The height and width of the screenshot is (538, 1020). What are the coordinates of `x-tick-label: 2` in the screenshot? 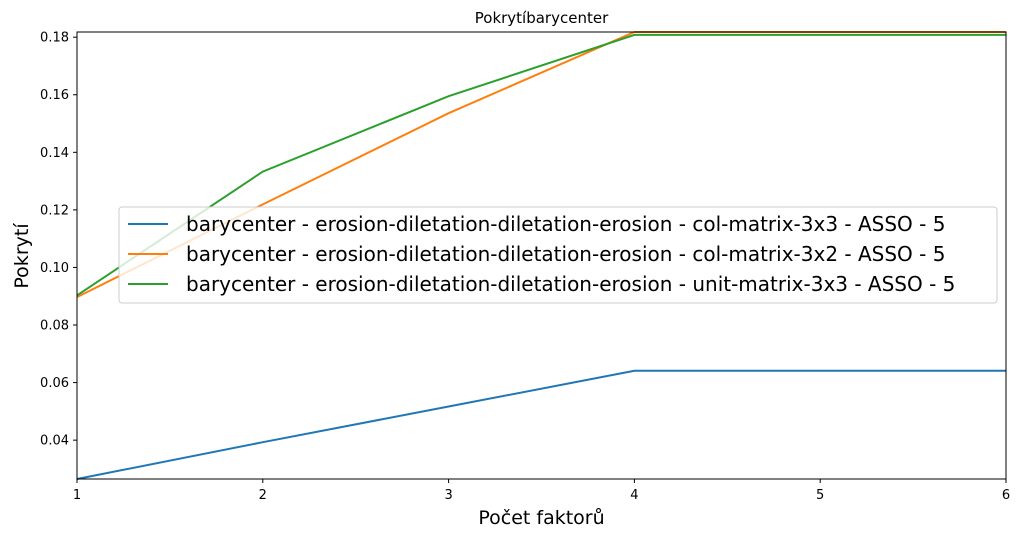 It's located at (263, 495).